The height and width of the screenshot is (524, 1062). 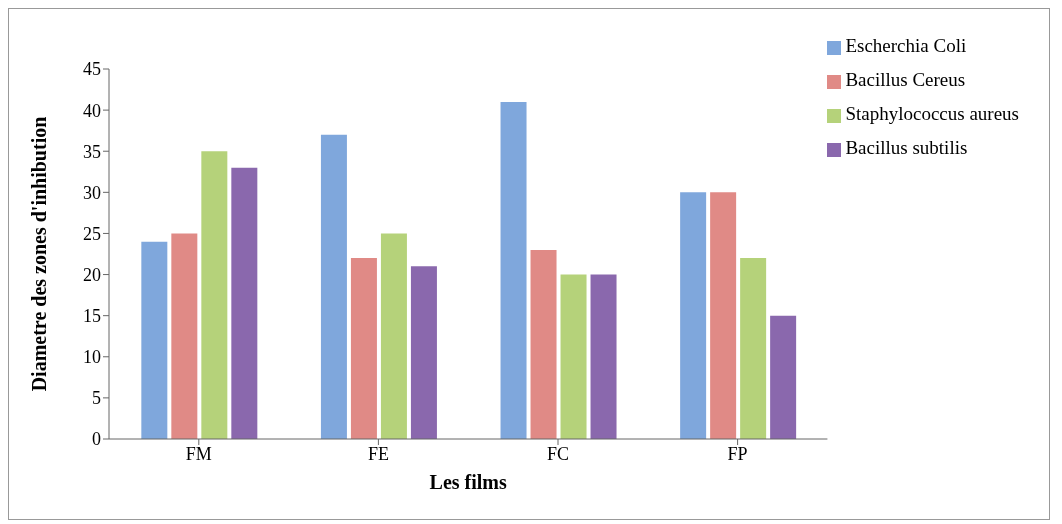 What do you see at coordinates (558, 453) in the screenshot?
I see `x-tick-label: FC` at bounding box center [558, 453].